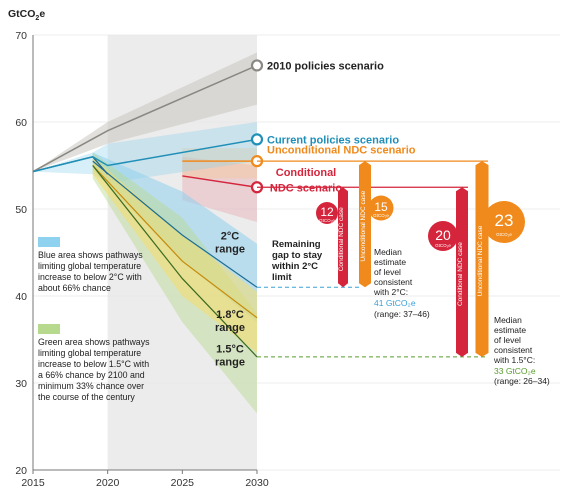  Describe the element at coordinates (325, 66) in the screenshot. I see `label-2010-policies: 2010 policies scenario` at that location.